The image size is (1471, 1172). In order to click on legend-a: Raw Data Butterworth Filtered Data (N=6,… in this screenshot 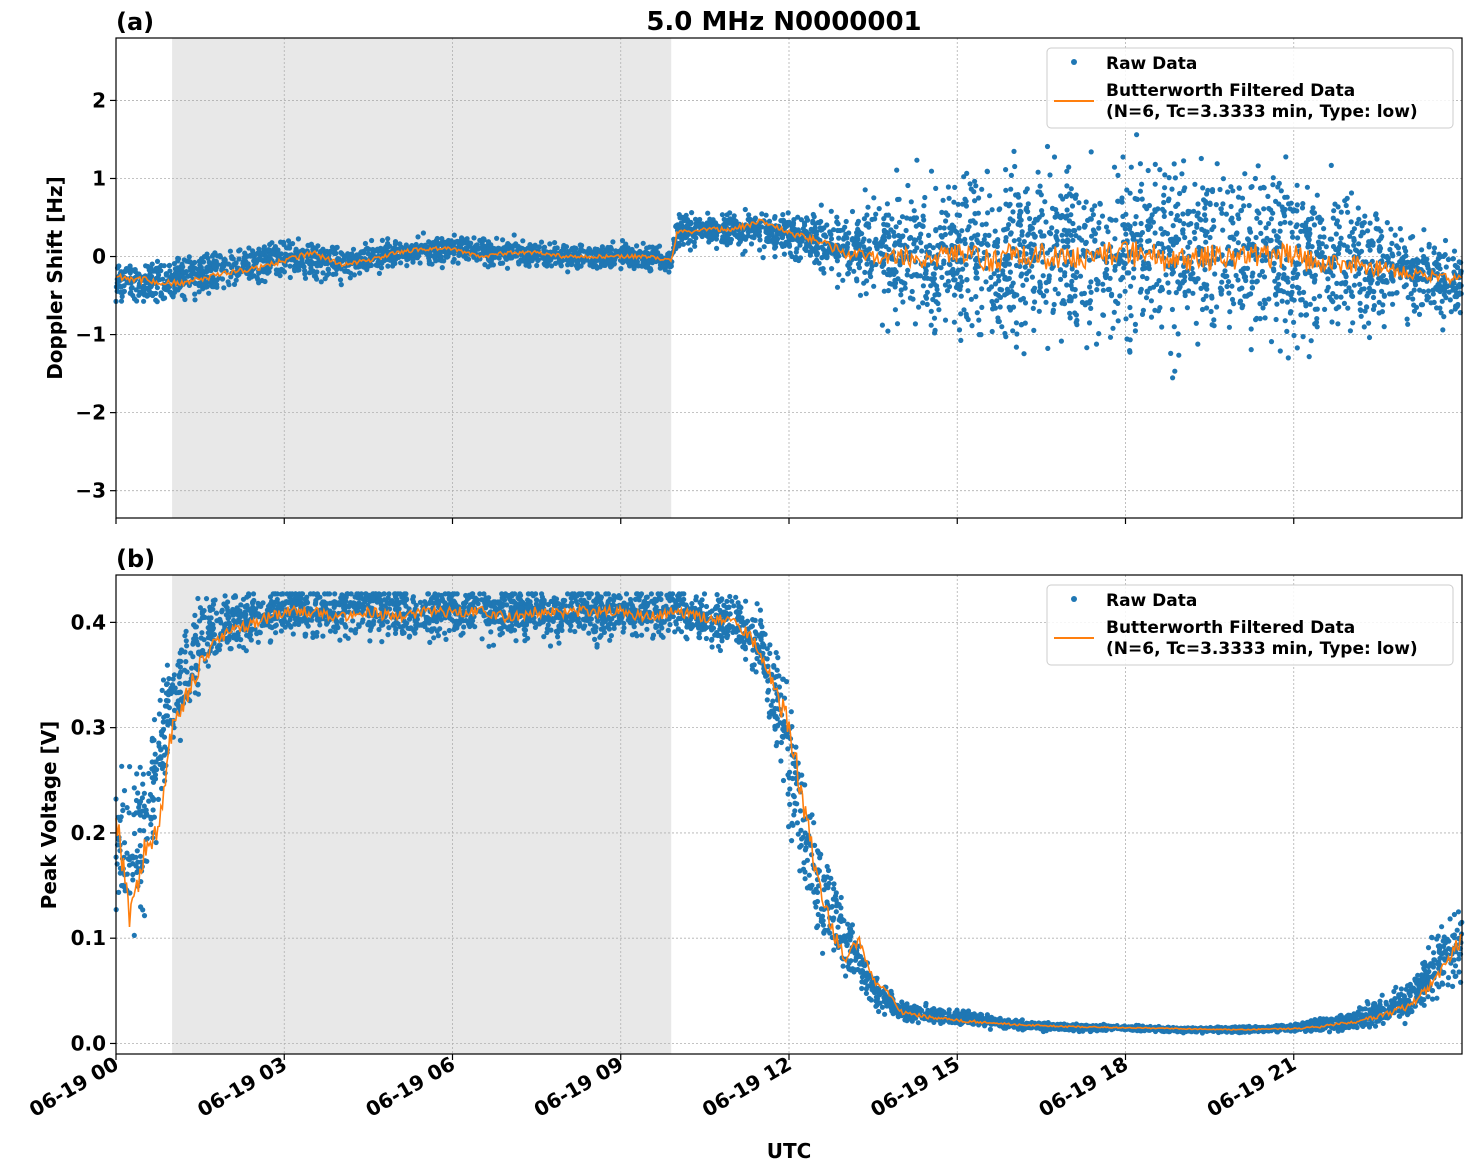, I will do `click(1250, 88)`.